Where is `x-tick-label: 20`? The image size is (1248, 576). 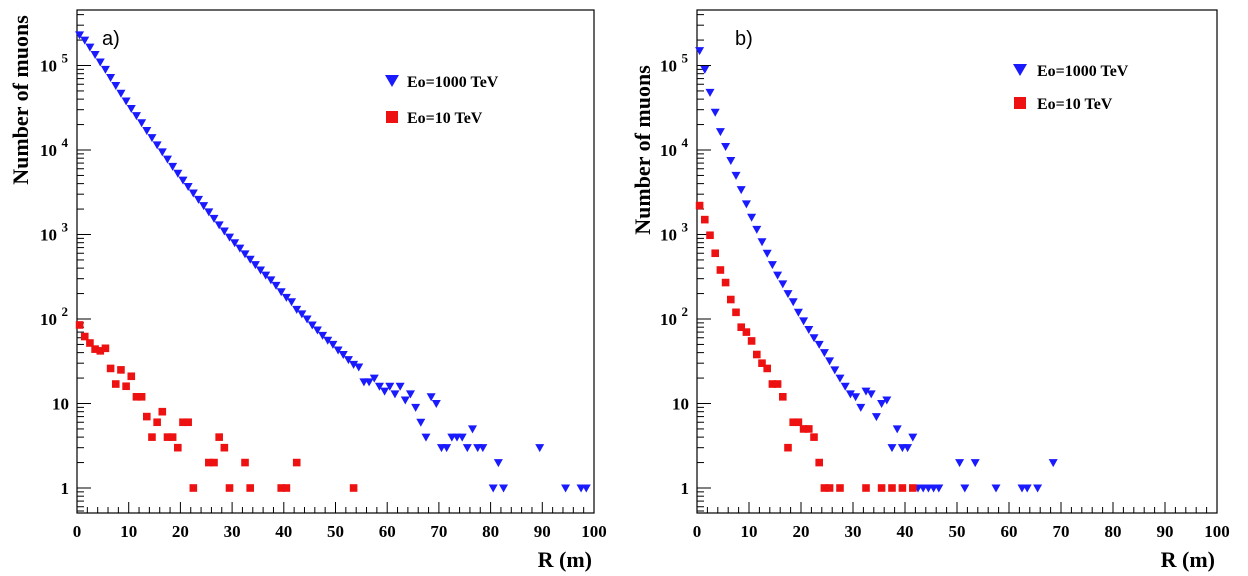 x-tick-label: 20 is located at coordinates (801, 531).